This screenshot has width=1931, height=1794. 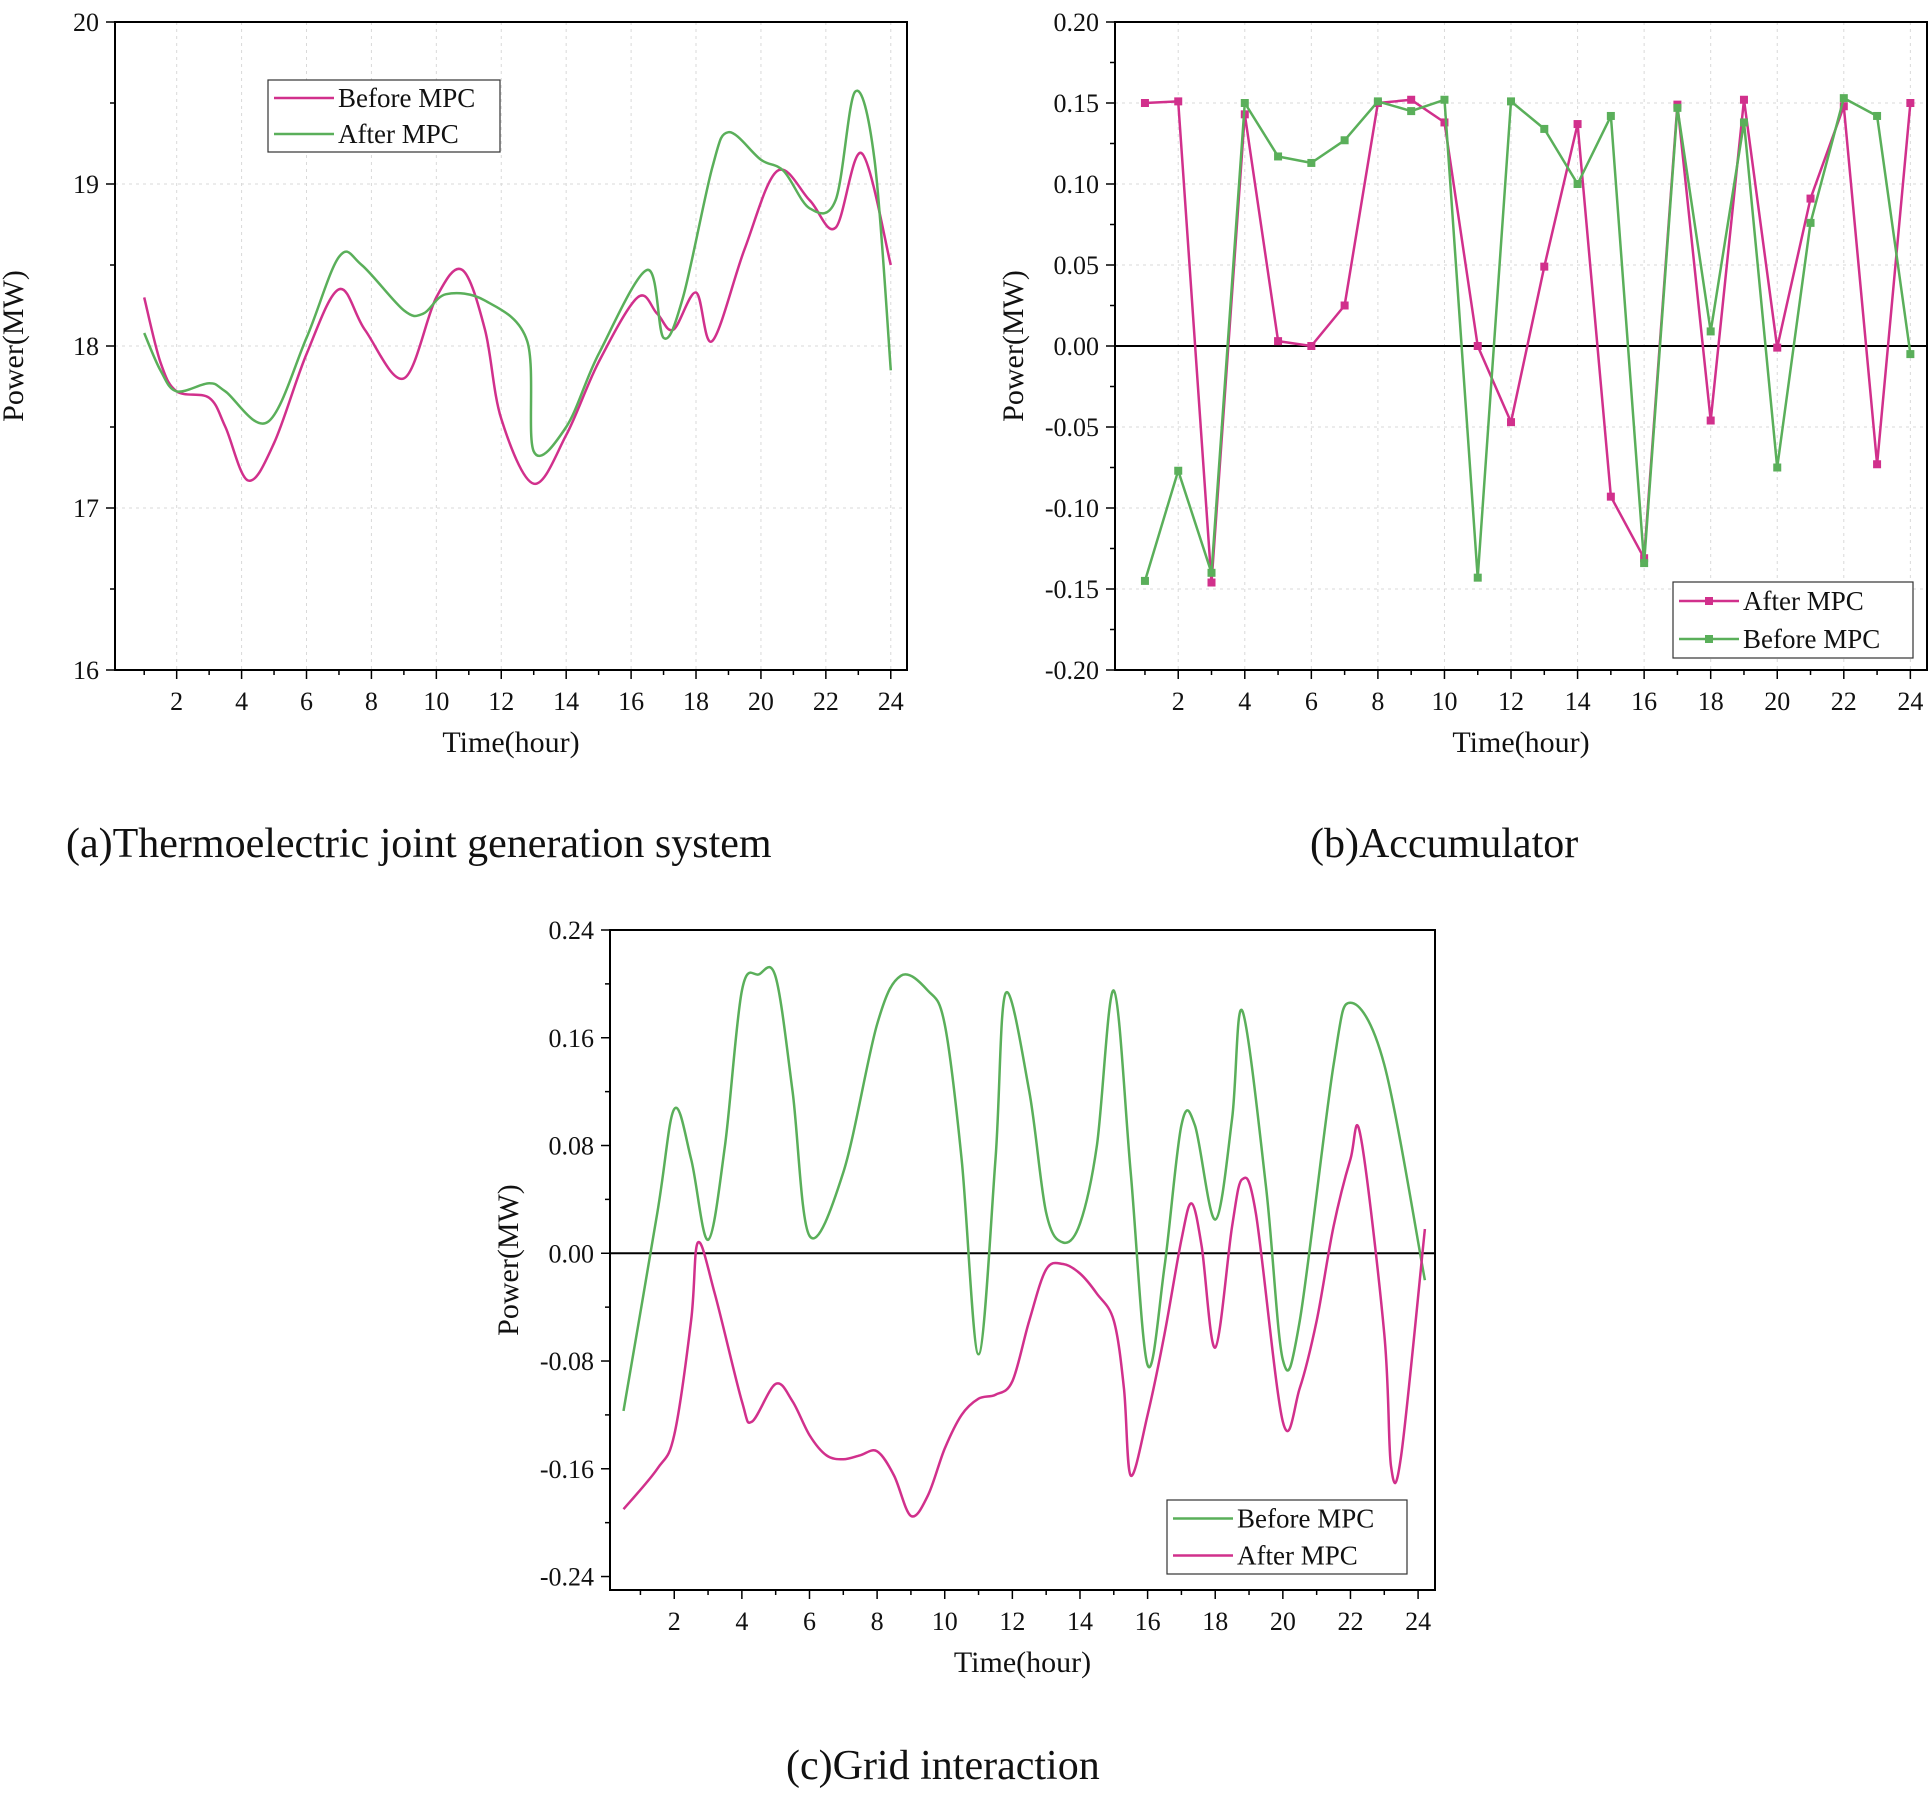 What do you see at coordinates (510, 742) in the screenshot?
I see `x-axis-label: Time(hour)` at bounding box center [510, 742].